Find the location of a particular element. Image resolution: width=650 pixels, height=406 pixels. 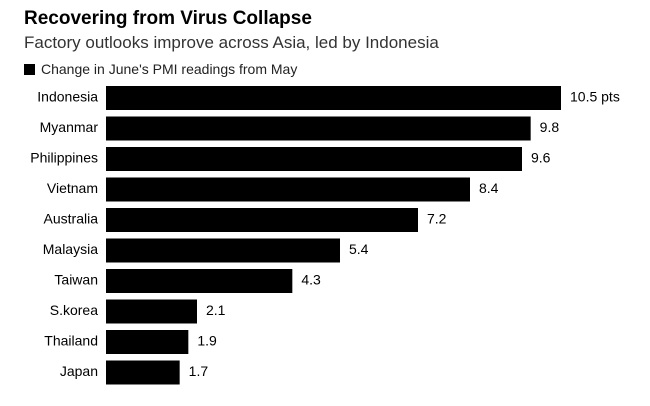

value-label: 9.8 is located at coordinates (550, 127).